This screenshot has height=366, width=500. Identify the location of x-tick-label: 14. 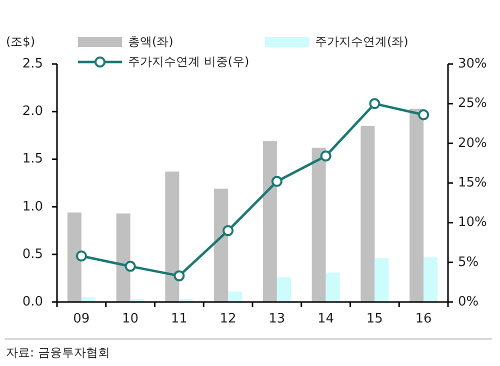
(326, 319).